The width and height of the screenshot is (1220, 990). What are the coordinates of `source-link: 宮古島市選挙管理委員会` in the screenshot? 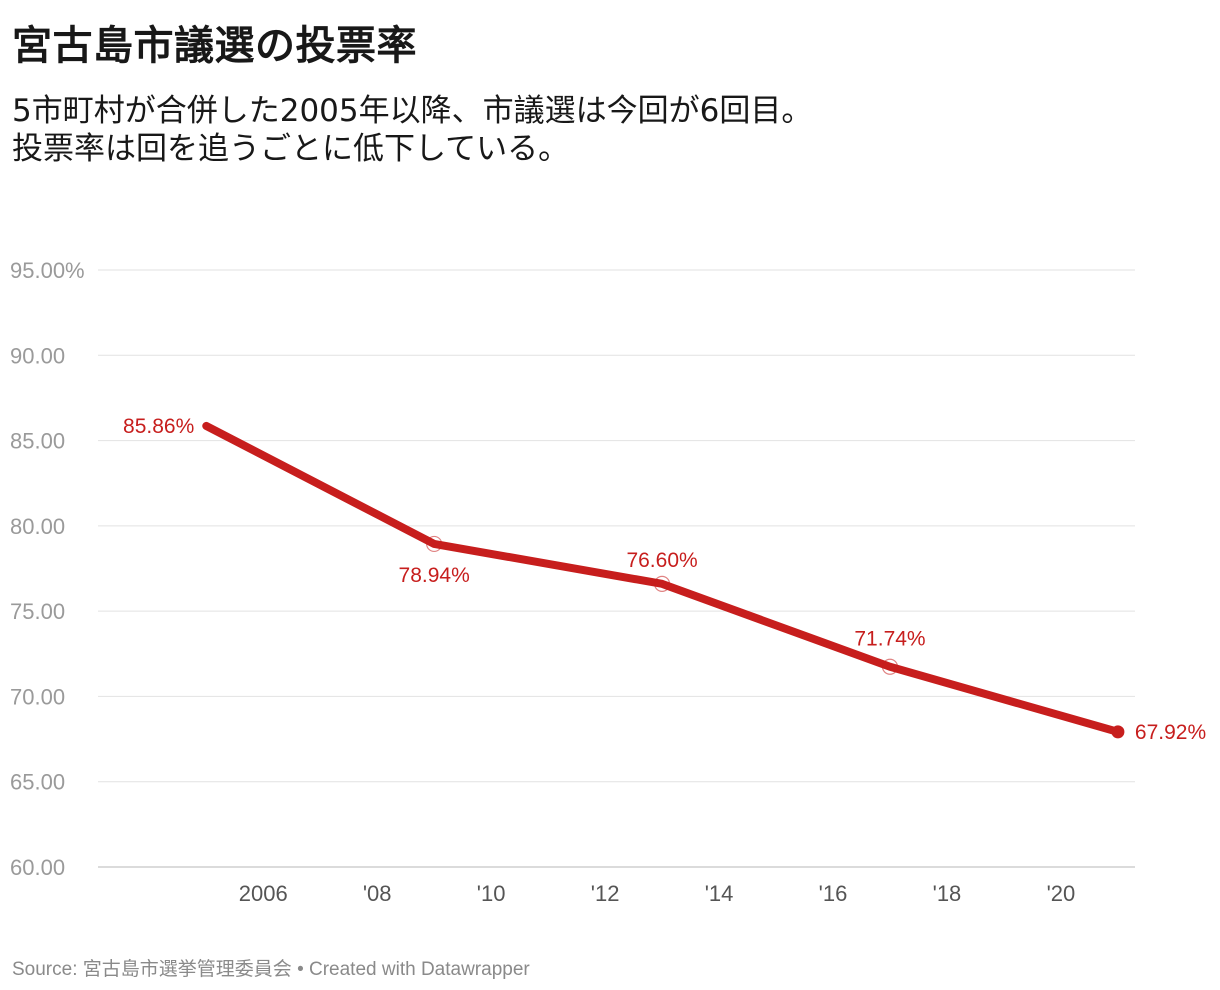 It's located at (187, 969).